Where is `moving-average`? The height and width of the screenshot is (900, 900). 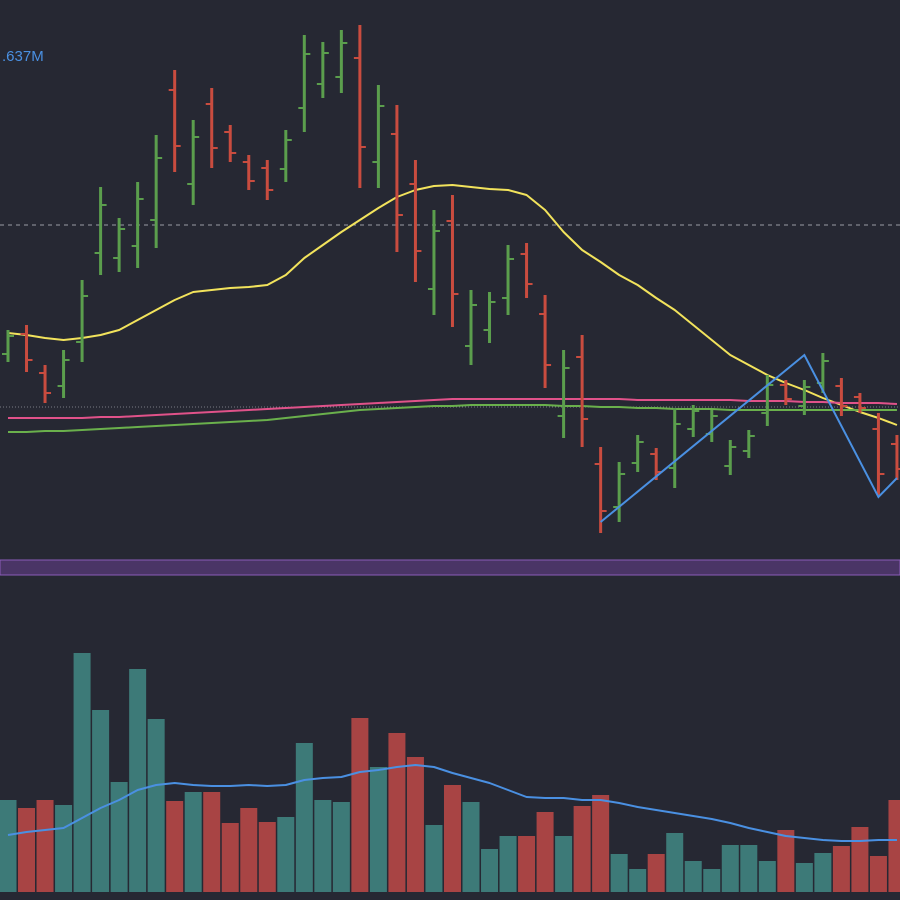
moving-average is located at coordinates (452, 418).